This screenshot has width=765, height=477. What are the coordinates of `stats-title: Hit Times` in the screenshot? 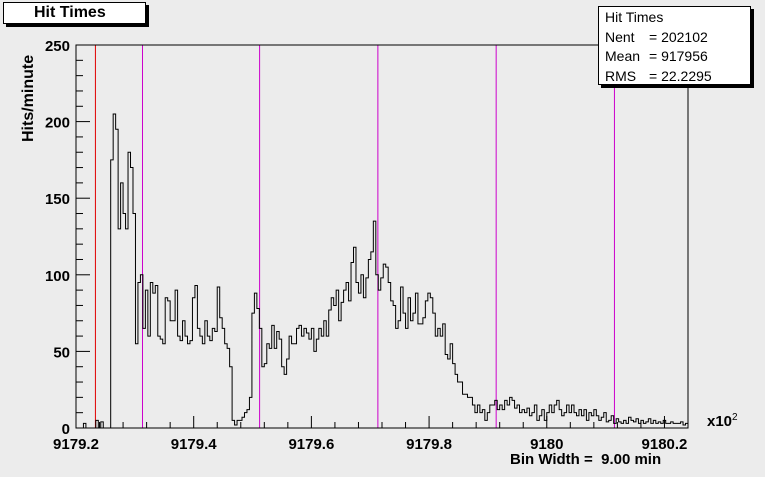 It's located at (634, 17).